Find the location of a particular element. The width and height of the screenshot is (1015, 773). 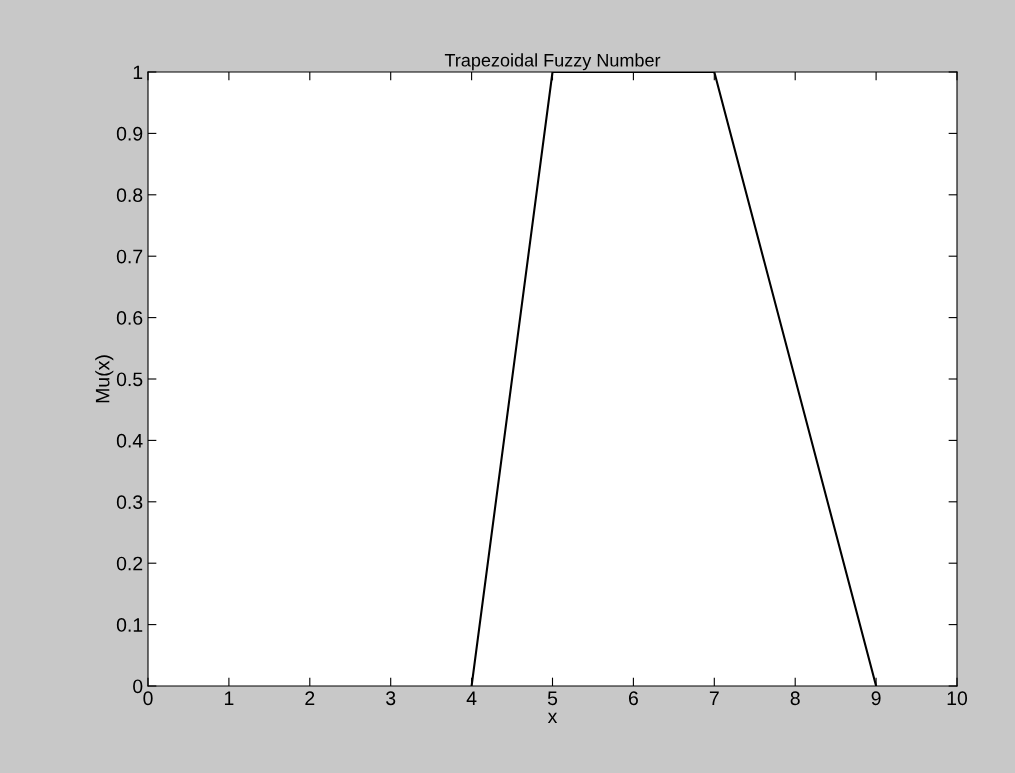

y-tick-label: 0.4 is located at coordinates (129, 440).